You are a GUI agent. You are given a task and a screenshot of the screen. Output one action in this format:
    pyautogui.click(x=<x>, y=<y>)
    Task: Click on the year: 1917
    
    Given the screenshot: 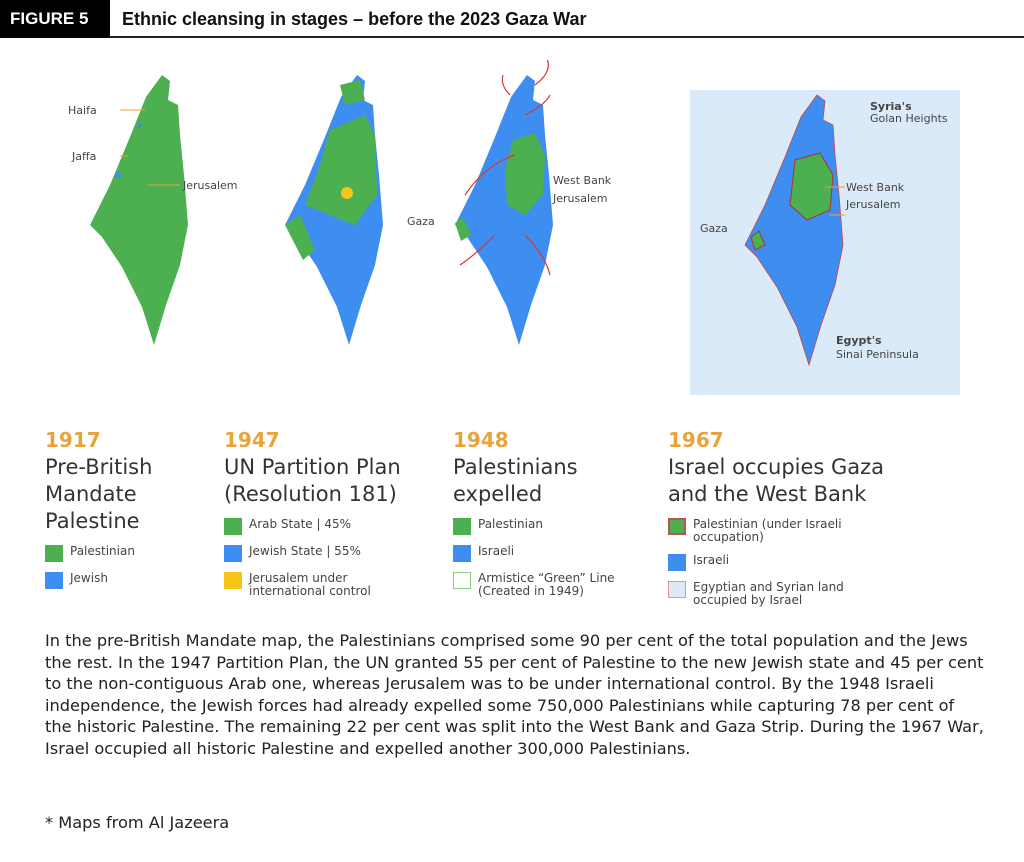 What is the action you would take?
    pyautogui.click(x=73, y=440)
    